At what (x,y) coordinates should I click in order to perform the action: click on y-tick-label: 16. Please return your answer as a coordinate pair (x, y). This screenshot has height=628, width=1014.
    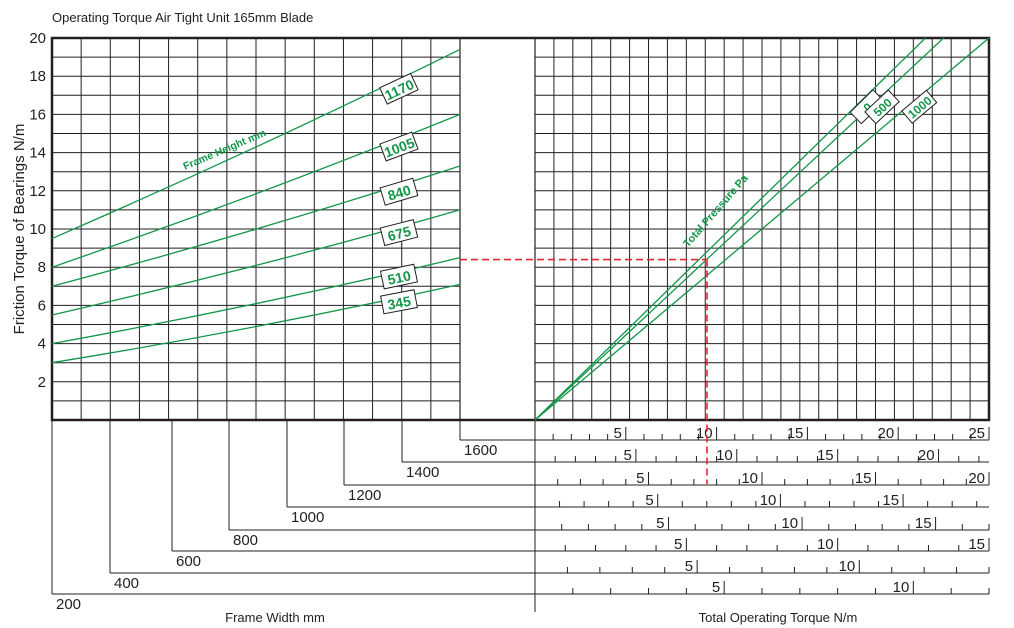
    Looking at the image, I should click on (37, 114).